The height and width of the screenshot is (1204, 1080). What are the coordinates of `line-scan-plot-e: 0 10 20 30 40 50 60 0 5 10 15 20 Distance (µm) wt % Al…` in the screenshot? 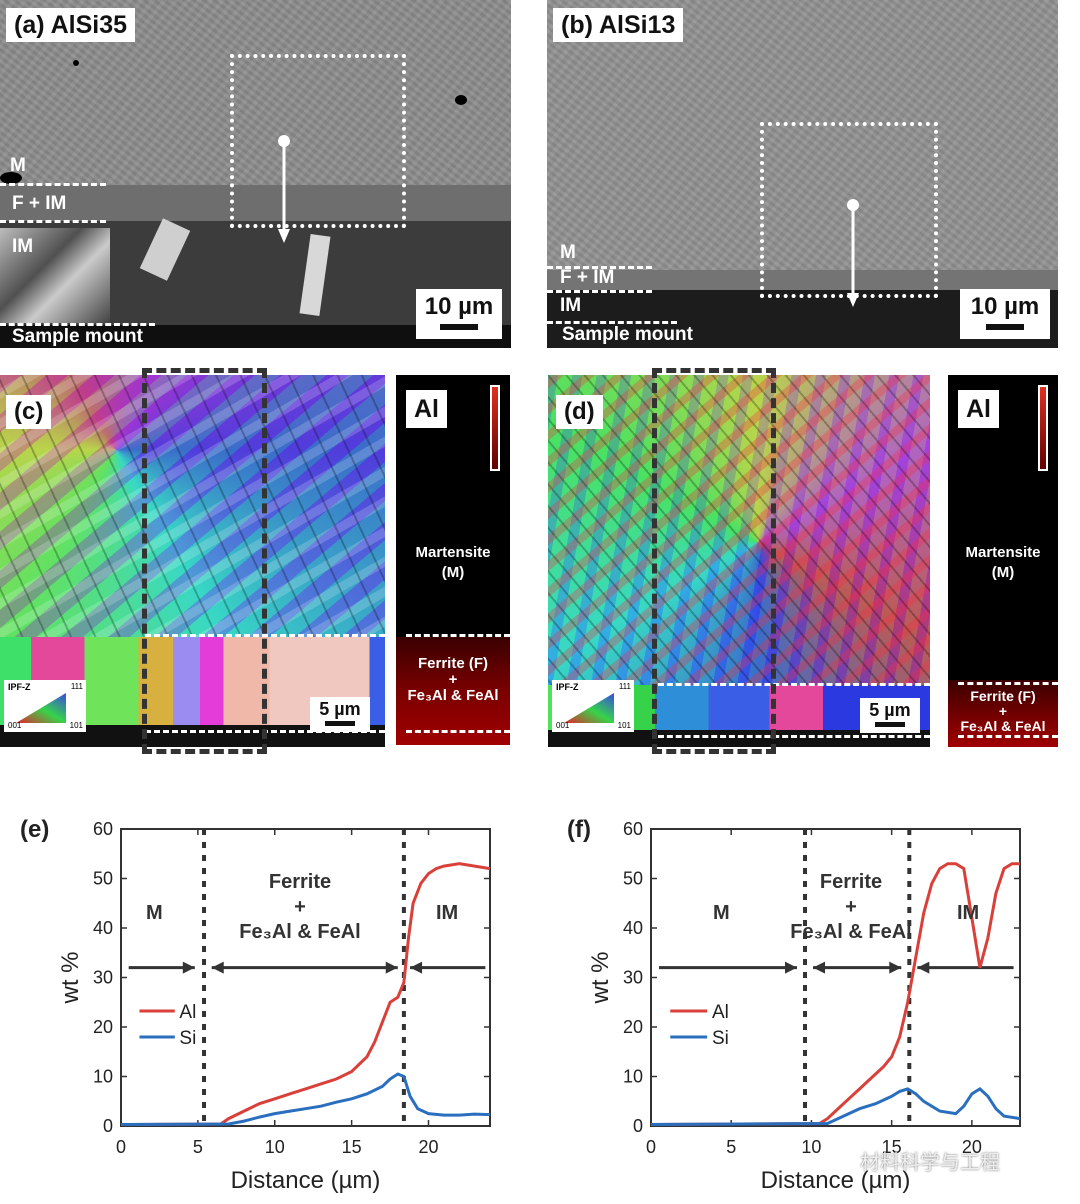 It's located at (274, 1006).